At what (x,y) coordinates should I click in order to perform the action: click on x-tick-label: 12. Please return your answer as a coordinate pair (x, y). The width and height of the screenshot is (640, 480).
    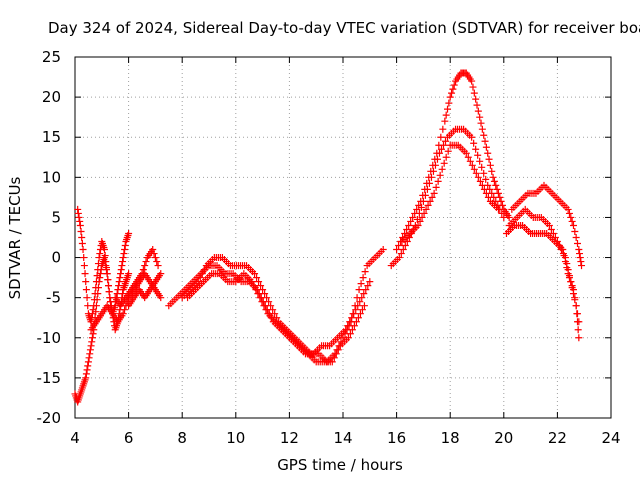
    Looking at the image, I should click on (289, 438).